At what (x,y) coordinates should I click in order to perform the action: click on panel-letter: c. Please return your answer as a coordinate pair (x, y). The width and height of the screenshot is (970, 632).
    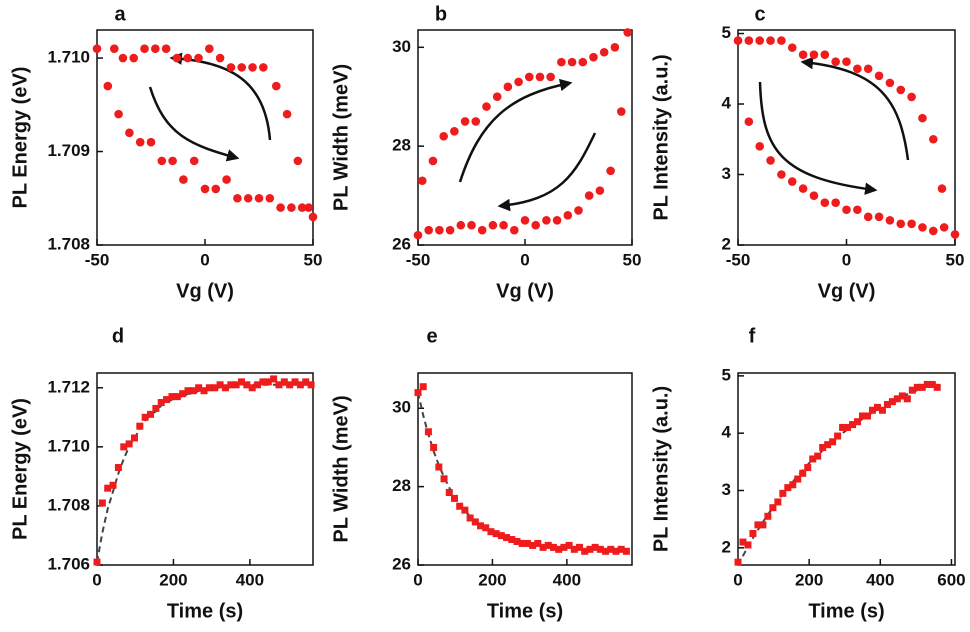
    Looking at the image, I should click on (759, 14).